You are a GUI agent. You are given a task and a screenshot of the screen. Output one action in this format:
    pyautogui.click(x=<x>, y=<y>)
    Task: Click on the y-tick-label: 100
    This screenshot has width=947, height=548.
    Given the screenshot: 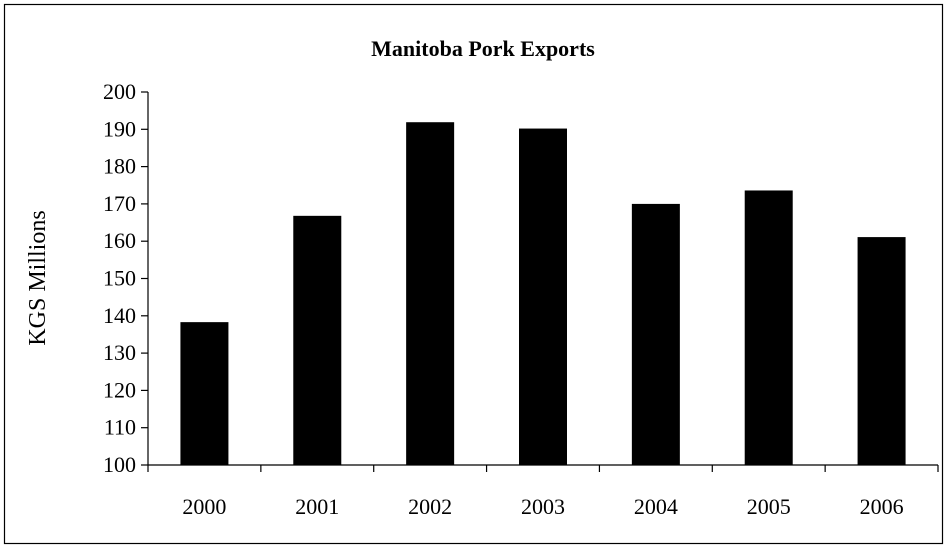 What is the action you would take?
    pyautogui.click(x=119, y=464)
    